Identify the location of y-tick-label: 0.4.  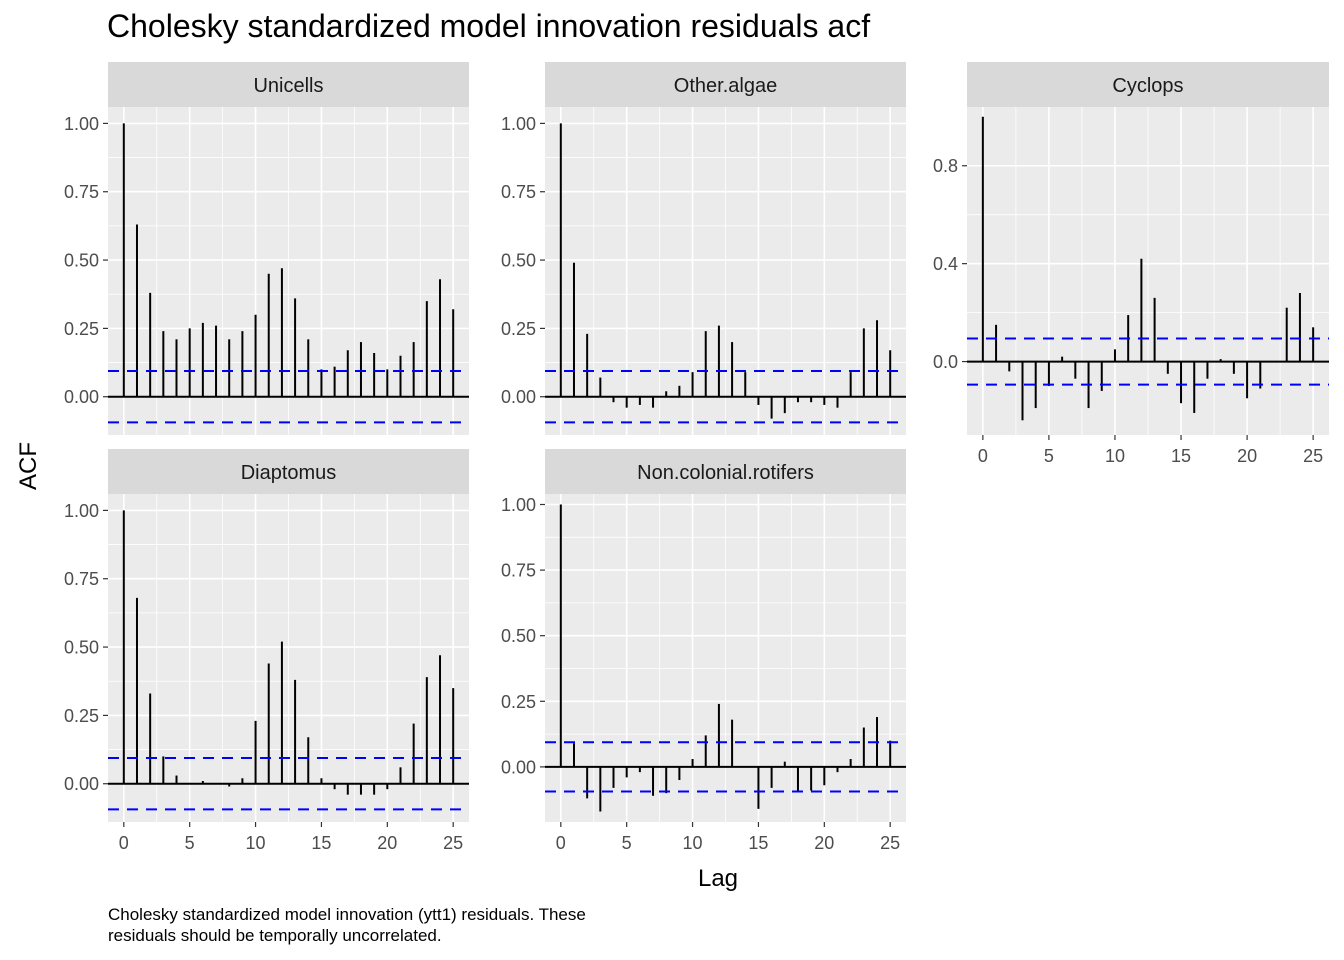
(945, 264).